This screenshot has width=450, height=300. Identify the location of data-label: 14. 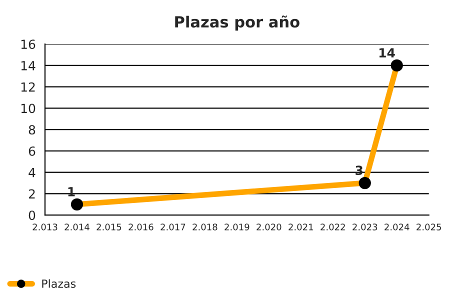
(387, 53).